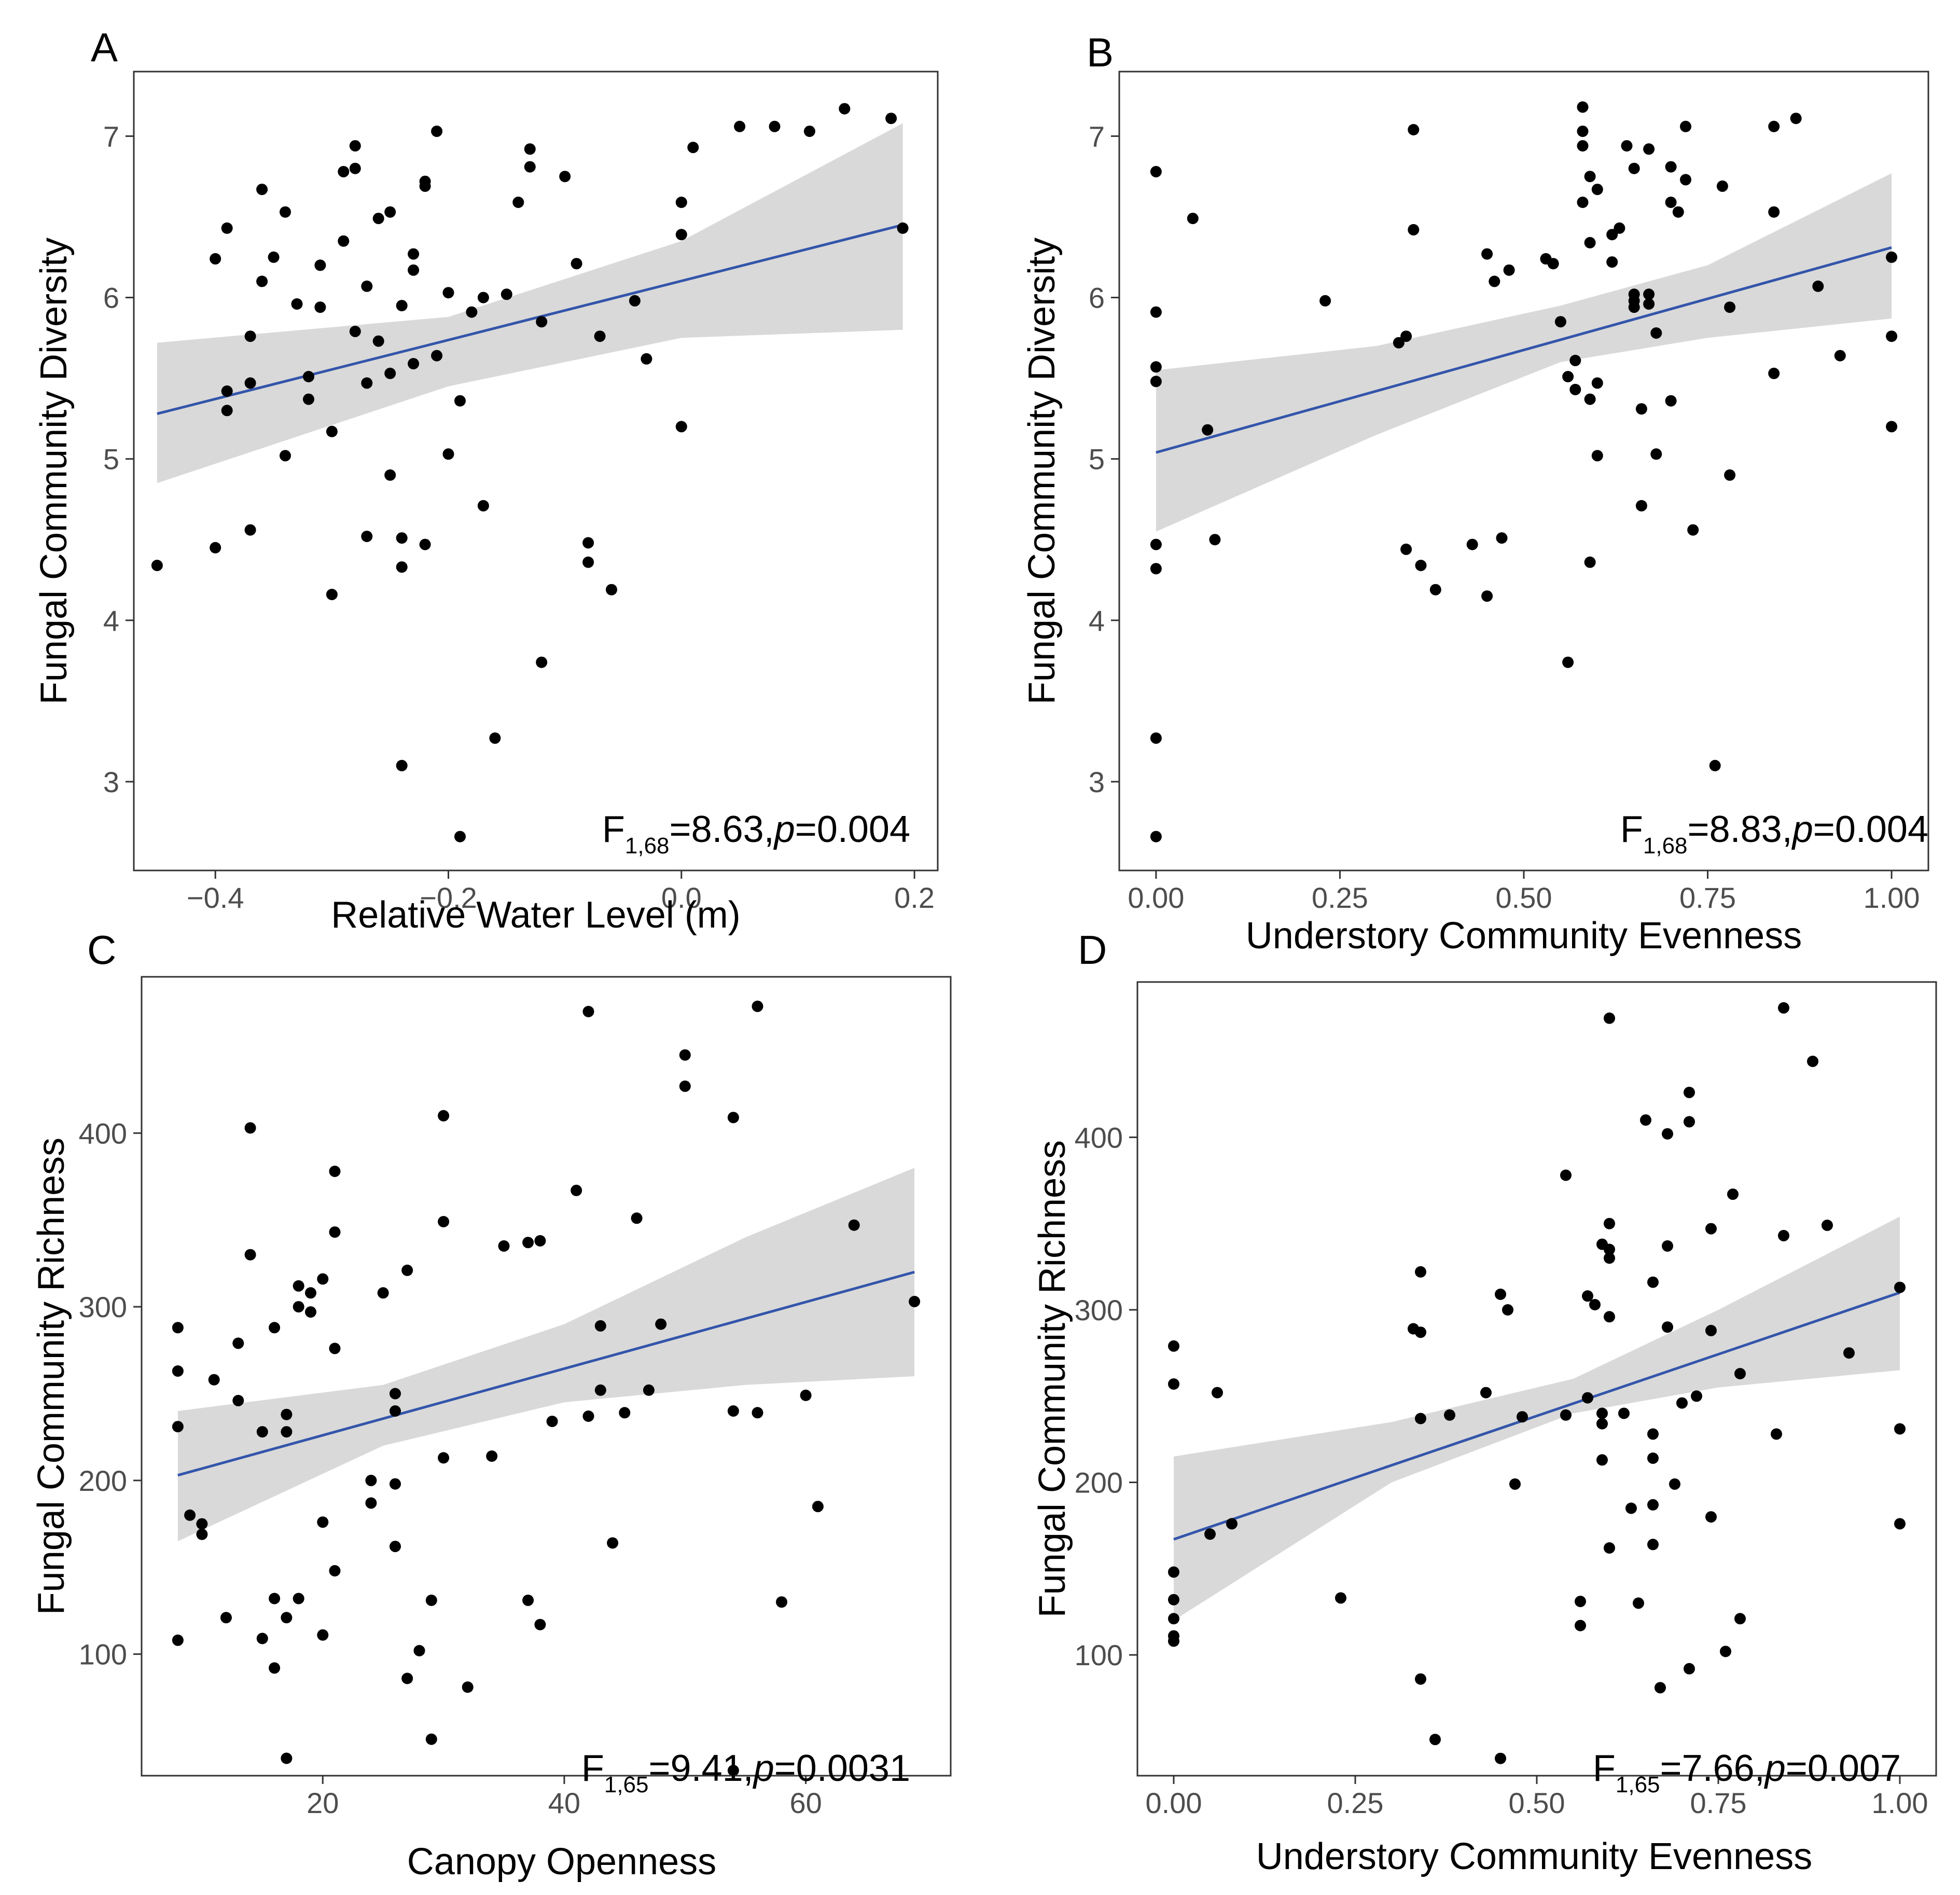 The height and width of the screenshot is (1895, 1960). I want to click on panel-label-a: A, so click(104, 47).